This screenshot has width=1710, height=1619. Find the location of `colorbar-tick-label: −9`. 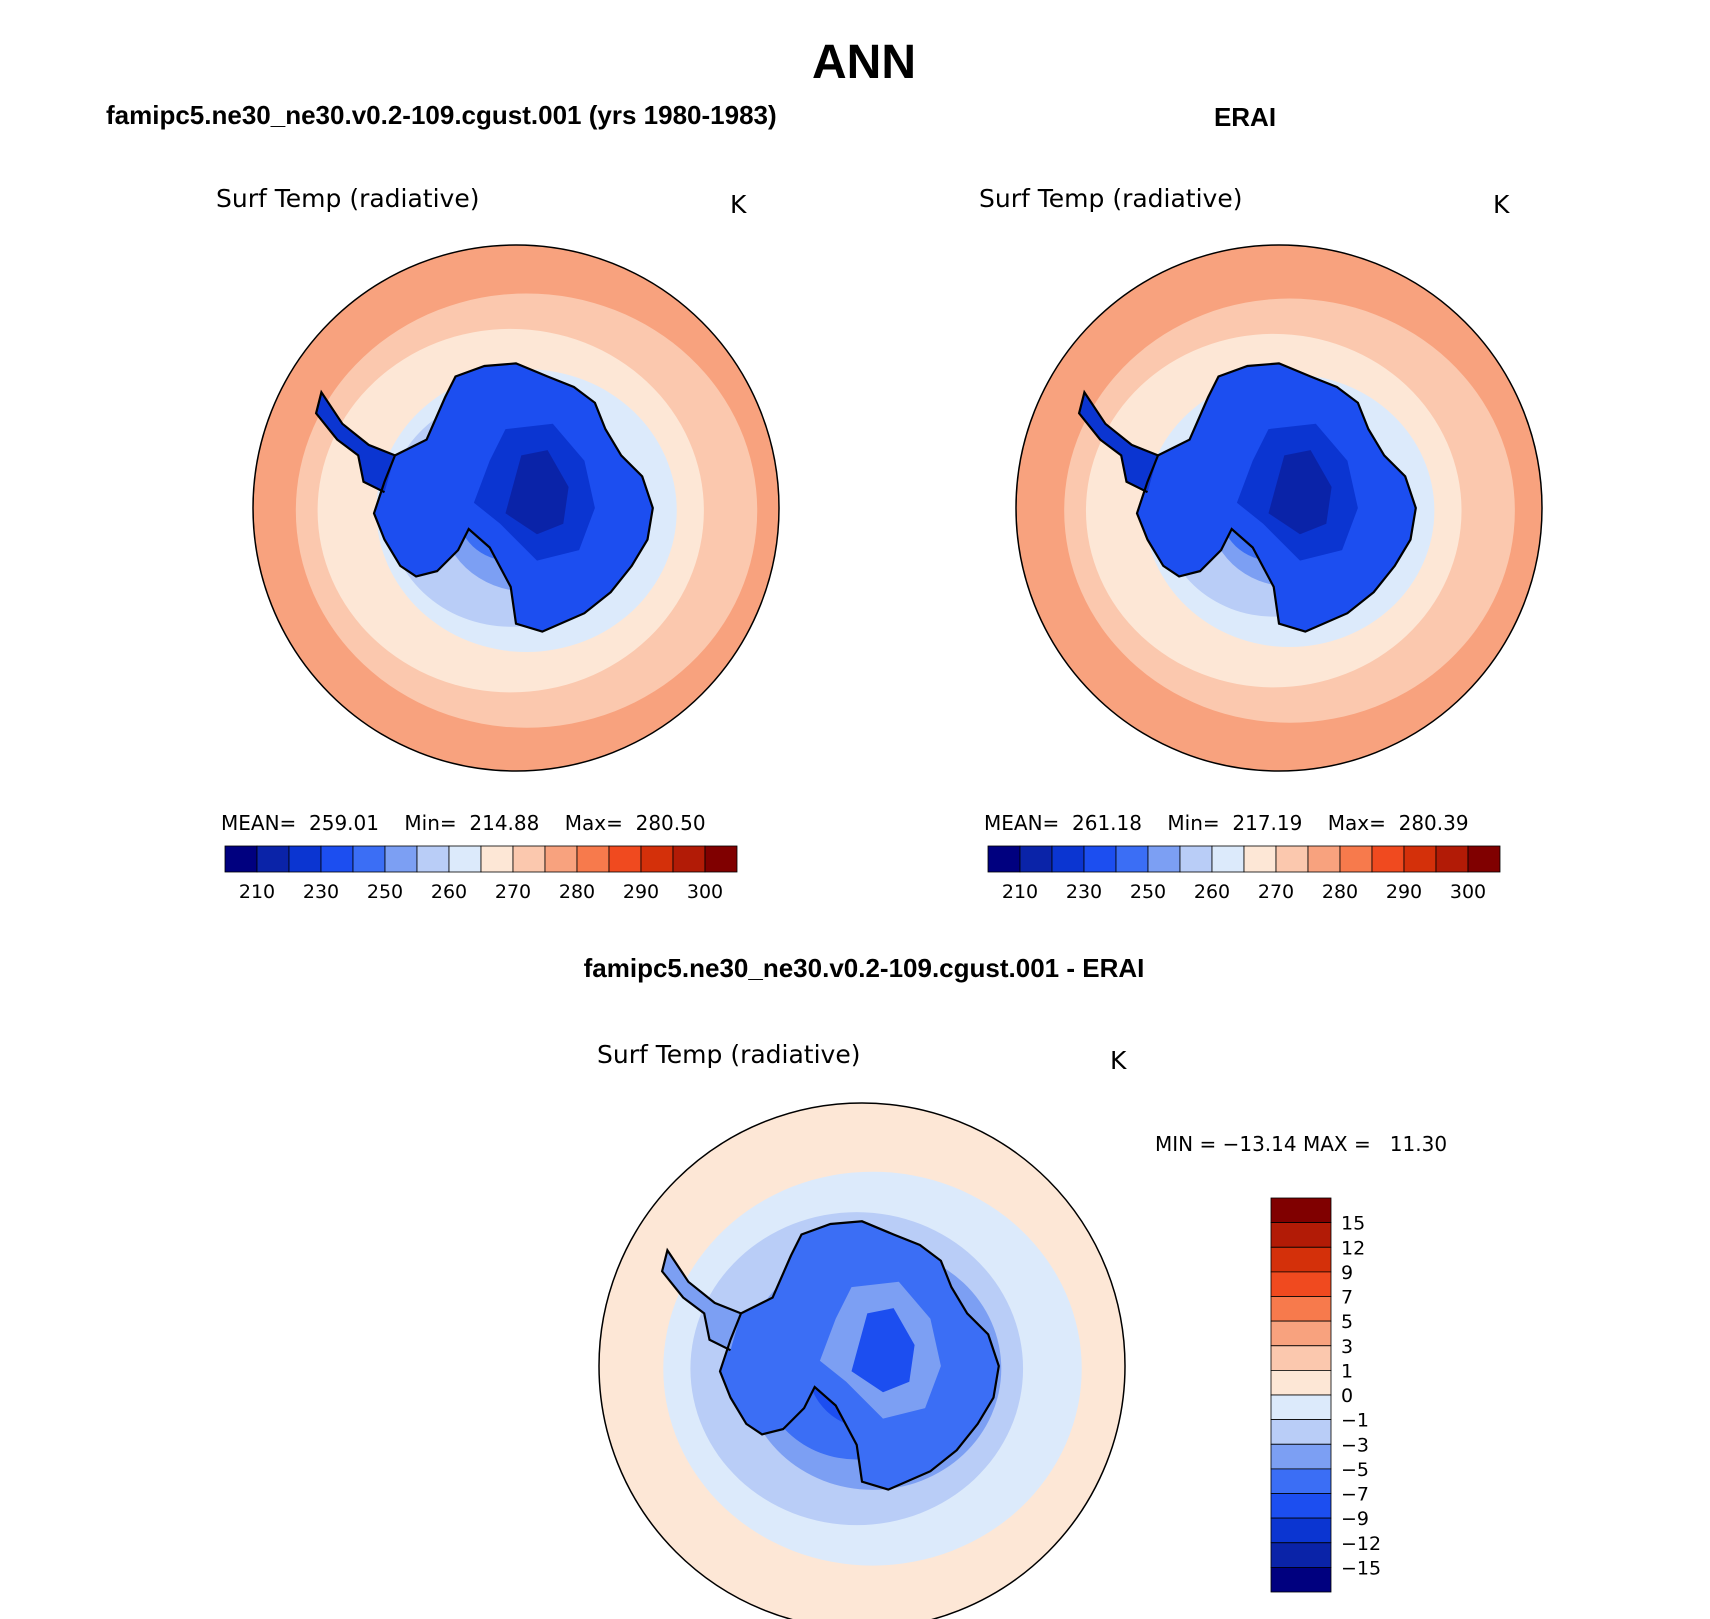

colorbar-tick-label: −9 is located at coordinates (1355, 1519).